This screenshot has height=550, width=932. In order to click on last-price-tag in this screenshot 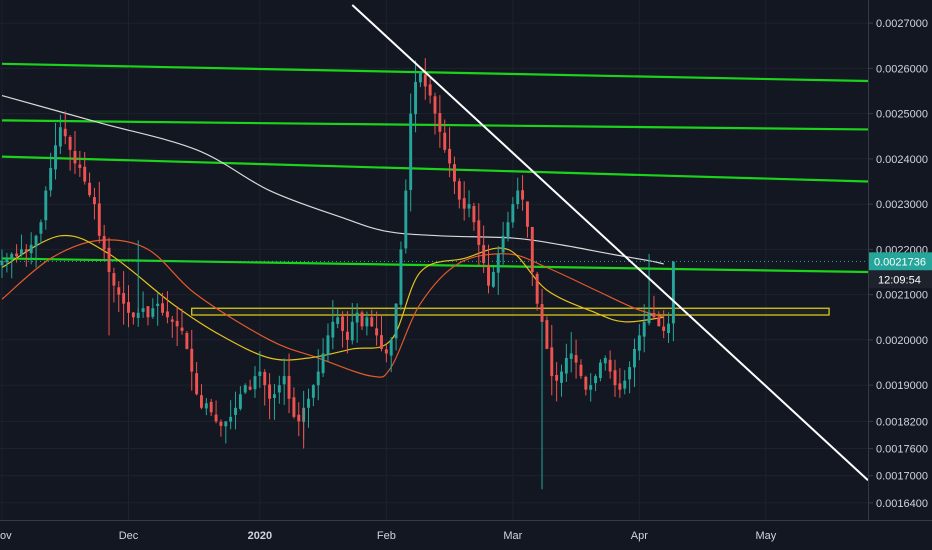, I will do `click(900, 261)`.